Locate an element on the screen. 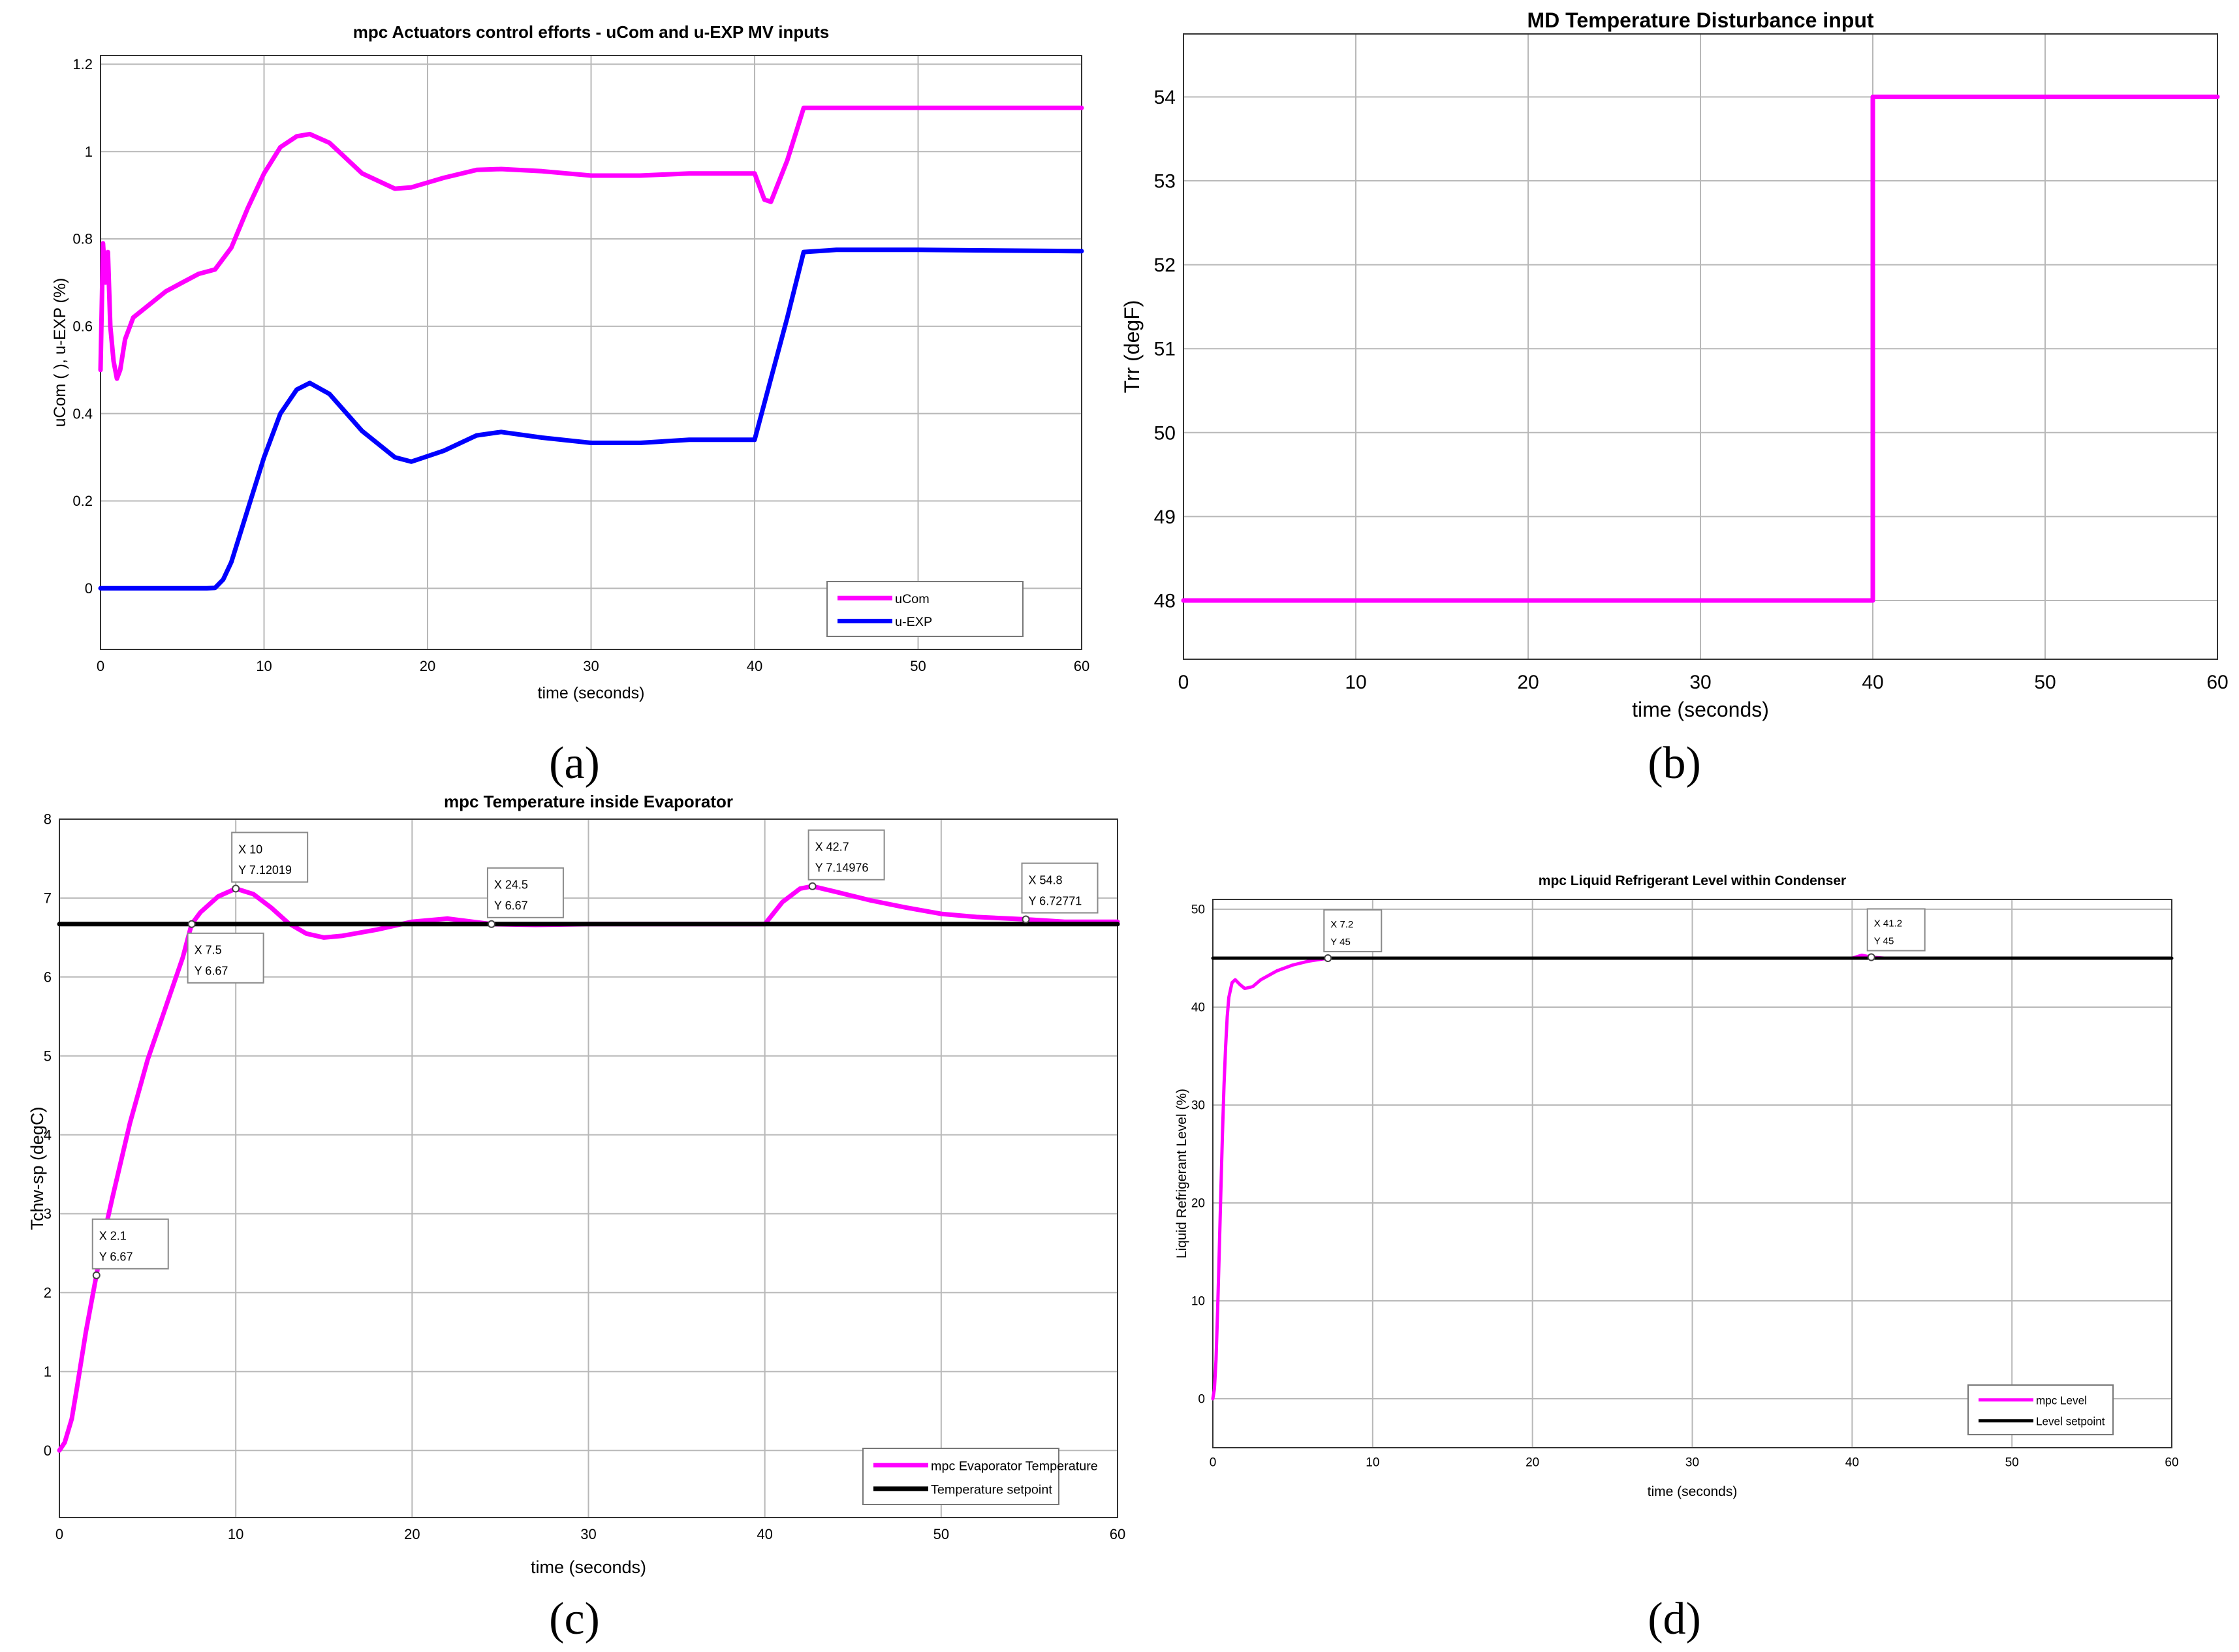 The width and height of the screenshot is (2239, 1652). legend-label: Temperature setpoint is located at coordinates (991, 1490).